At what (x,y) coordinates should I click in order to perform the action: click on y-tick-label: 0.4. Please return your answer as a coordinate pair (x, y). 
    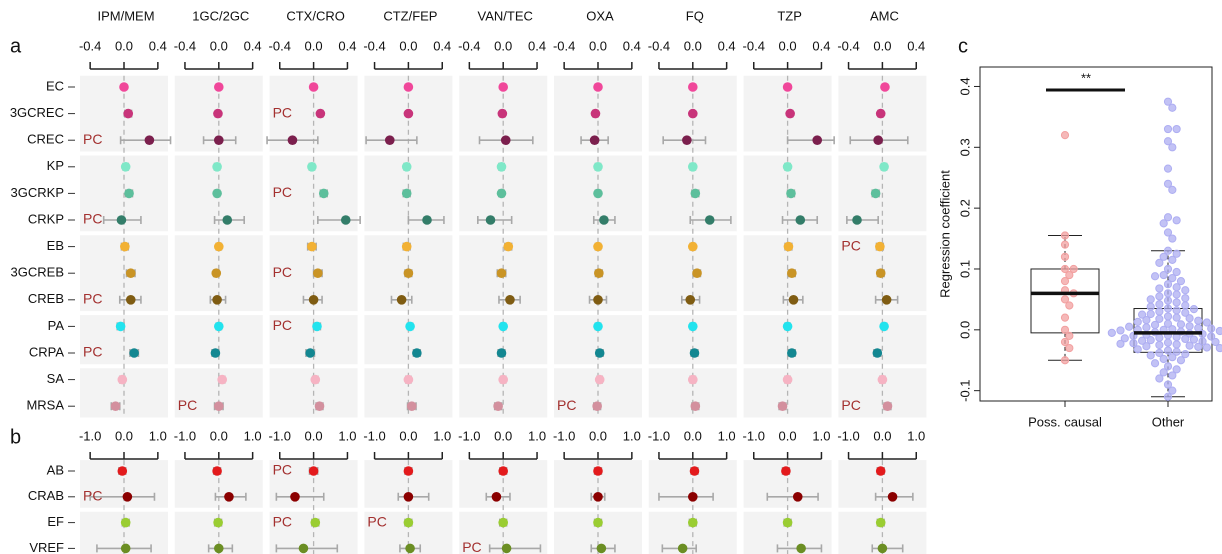
    Looking at the image, I should click on (964, 86).